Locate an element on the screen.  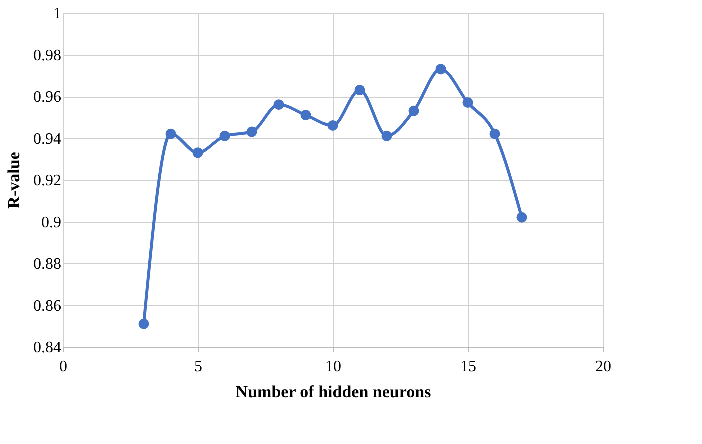
x-tick-label: 10 is located at coordinates (334, 367).